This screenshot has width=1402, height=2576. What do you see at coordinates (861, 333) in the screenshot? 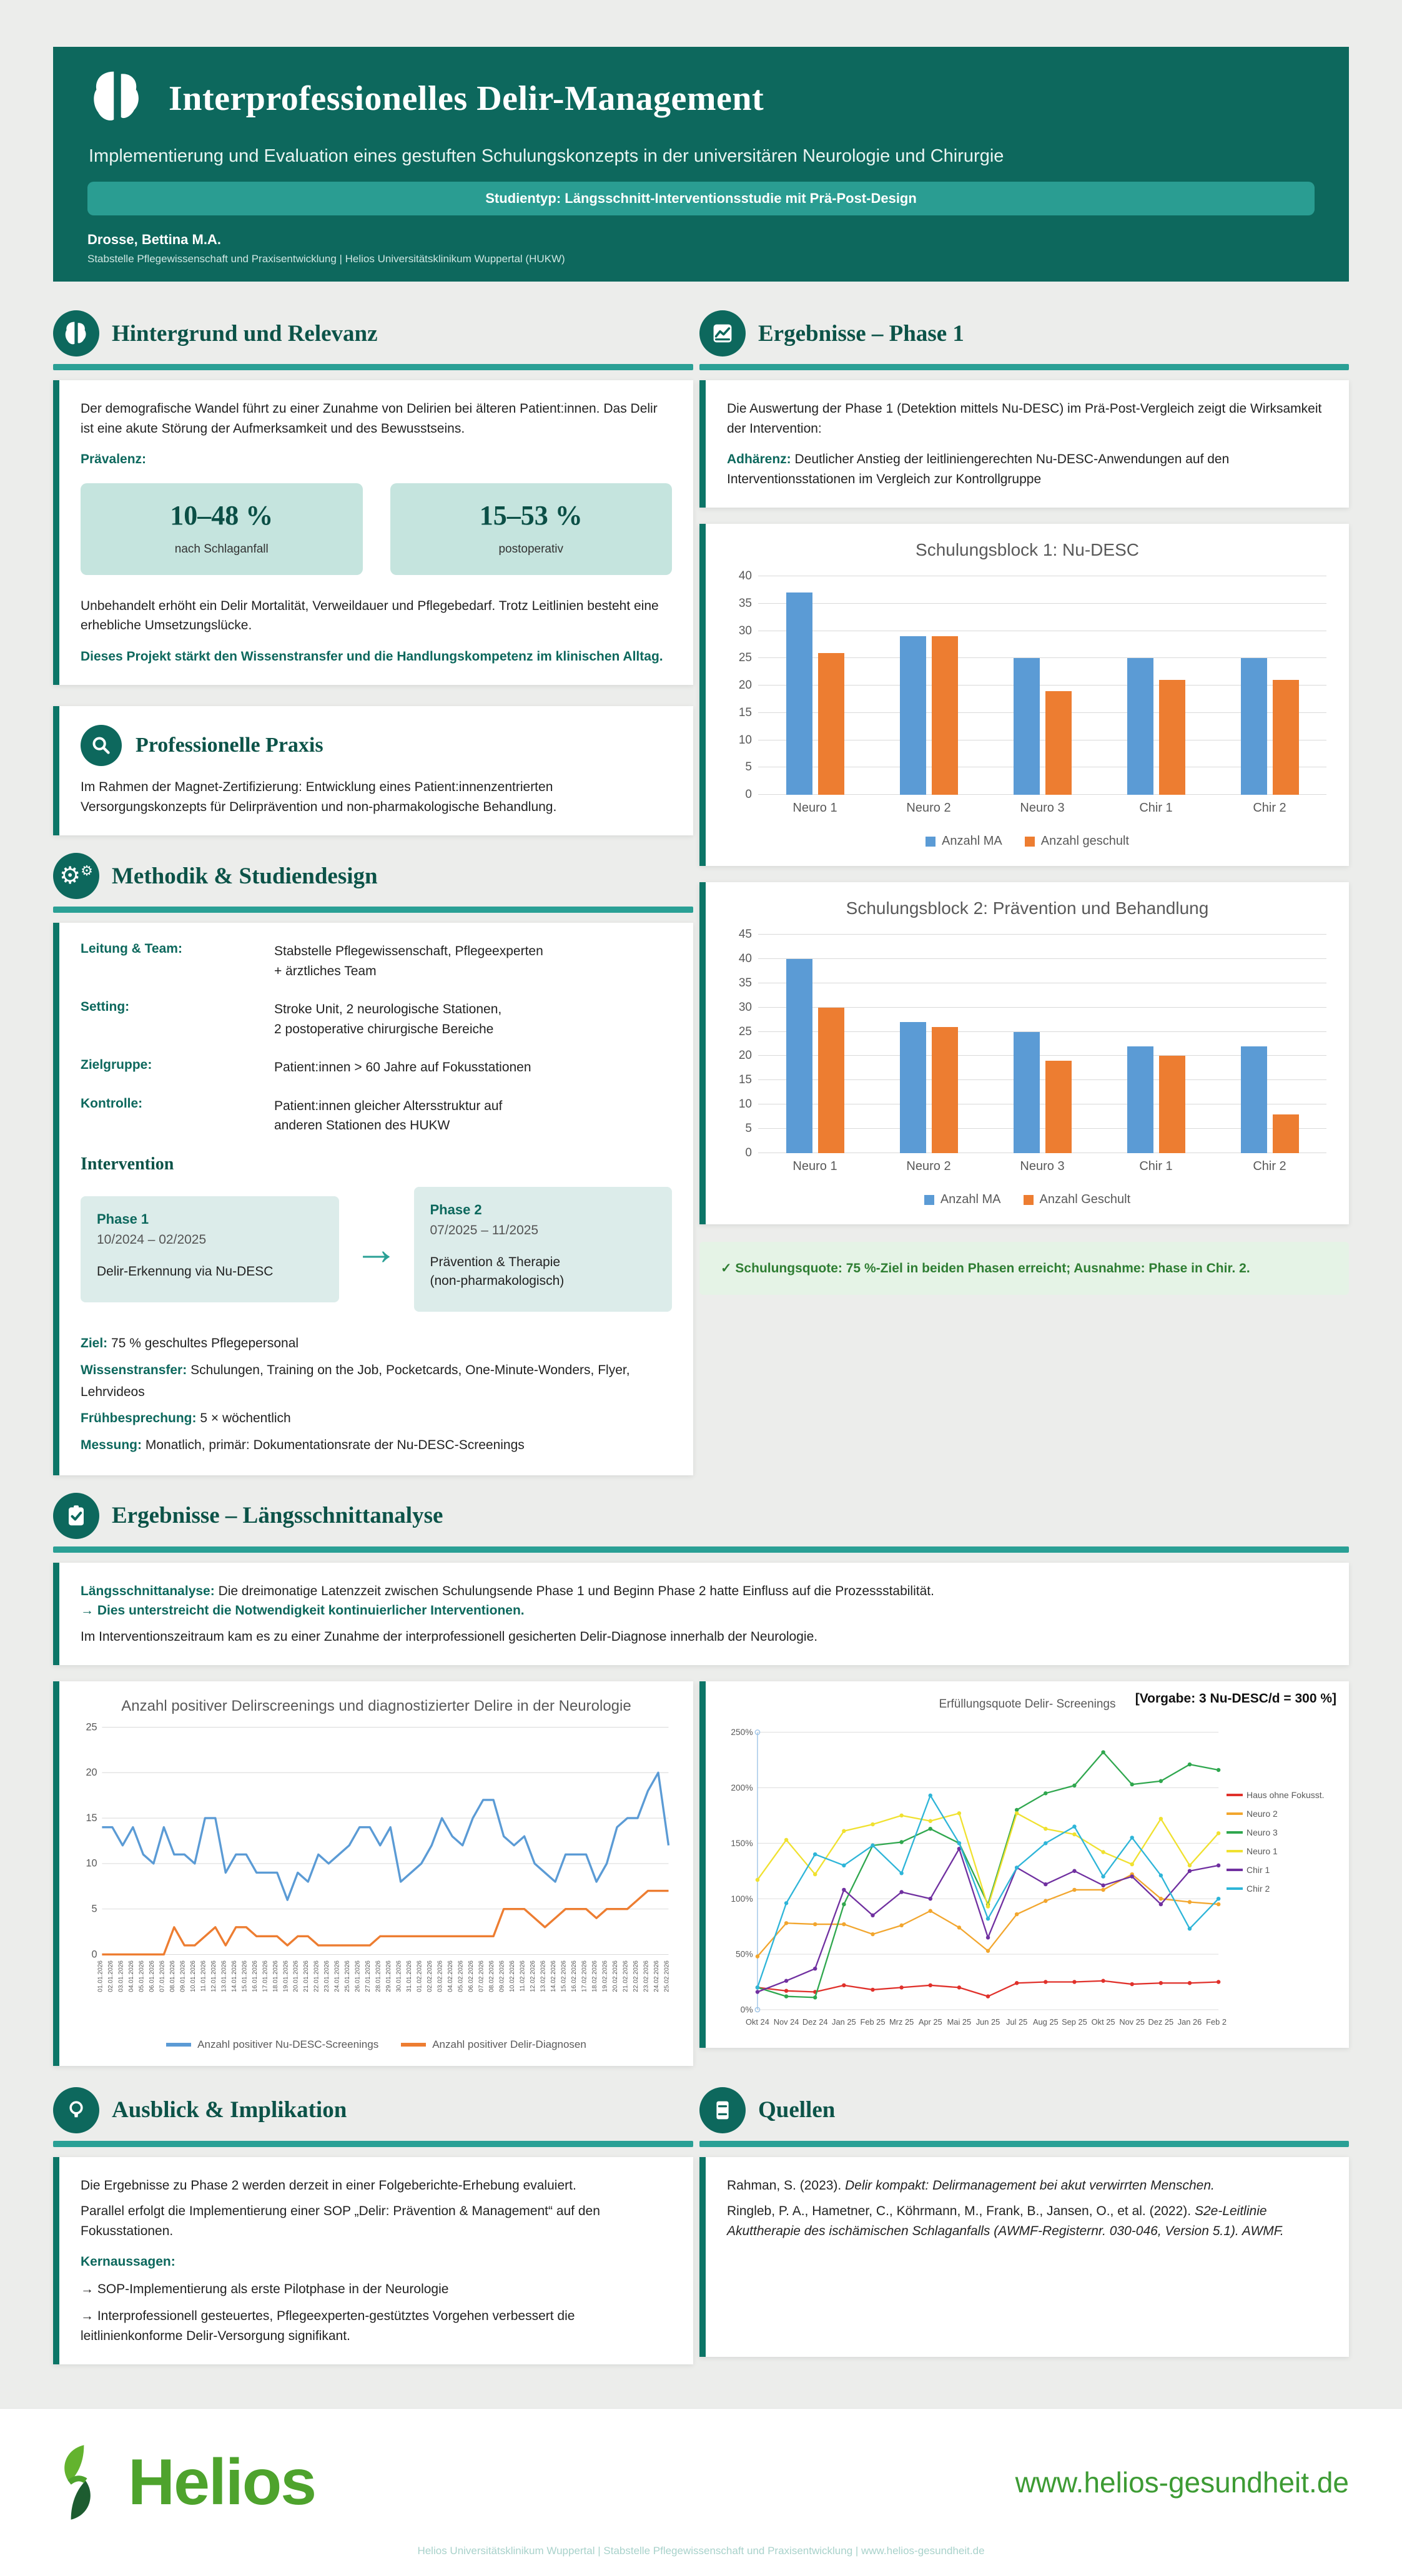
I see `section-title: Ergebnisse – Phase 1` at bounding box center [861, 333].